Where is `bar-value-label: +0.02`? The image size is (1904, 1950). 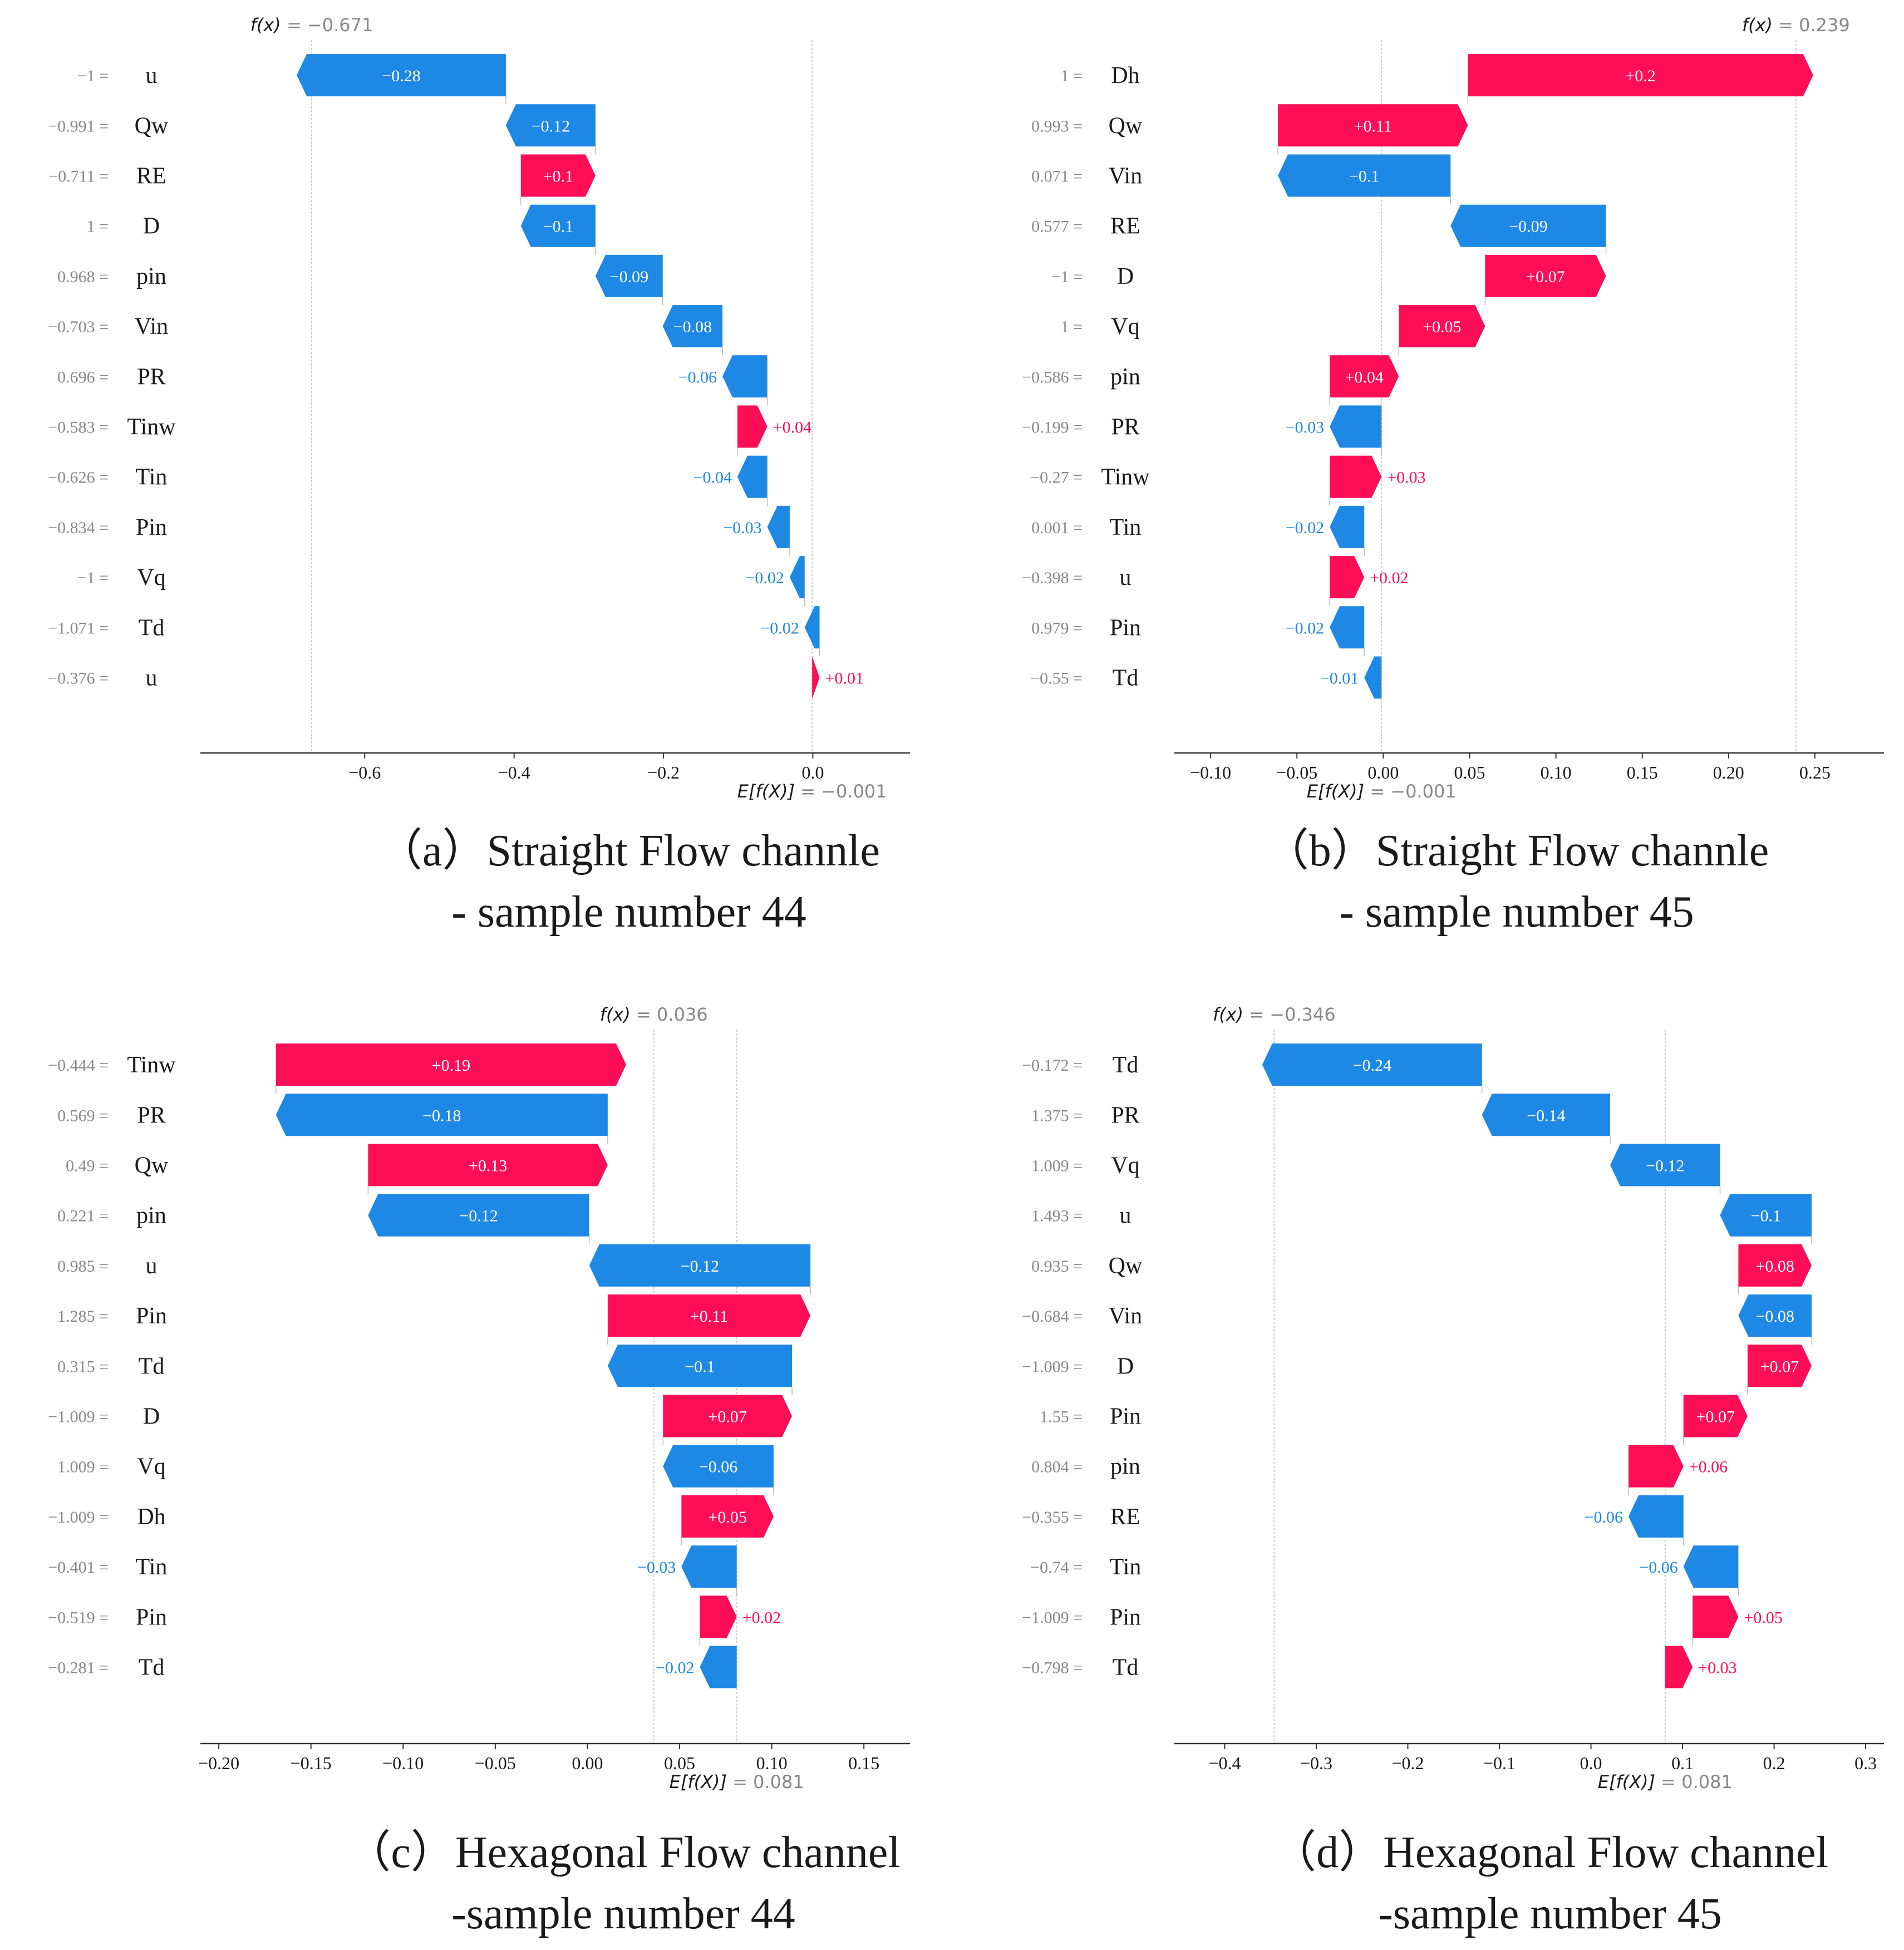
bar-value-label: +0.02 is located at coordinates (761, 1617).